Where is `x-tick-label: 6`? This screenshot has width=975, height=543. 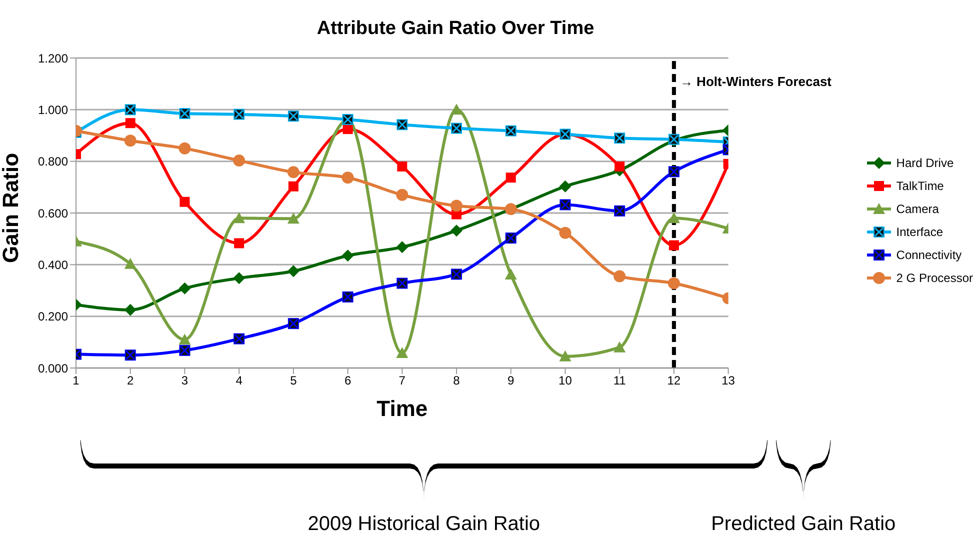
x-tick-label: 6 is located at coordinates (348, 381).